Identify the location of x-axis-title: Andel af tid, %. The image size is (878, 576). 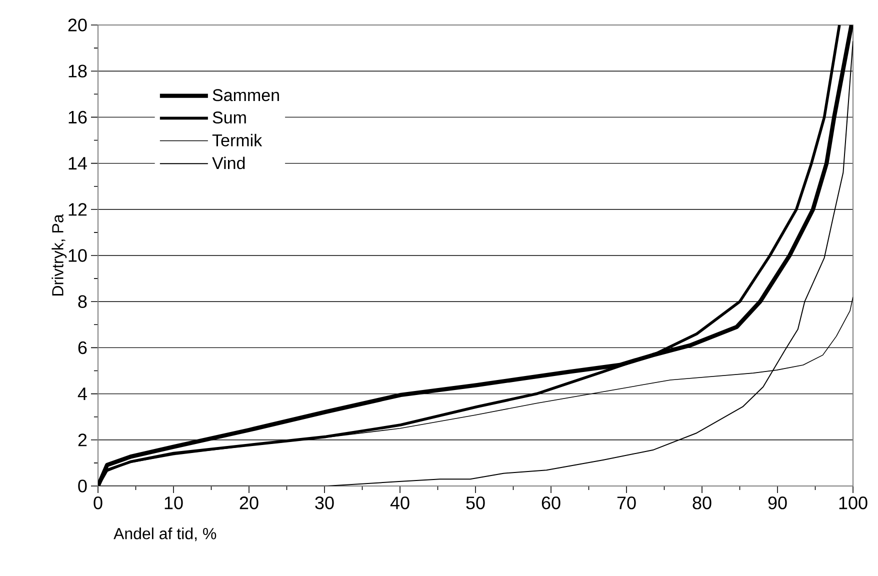
(165, 535).